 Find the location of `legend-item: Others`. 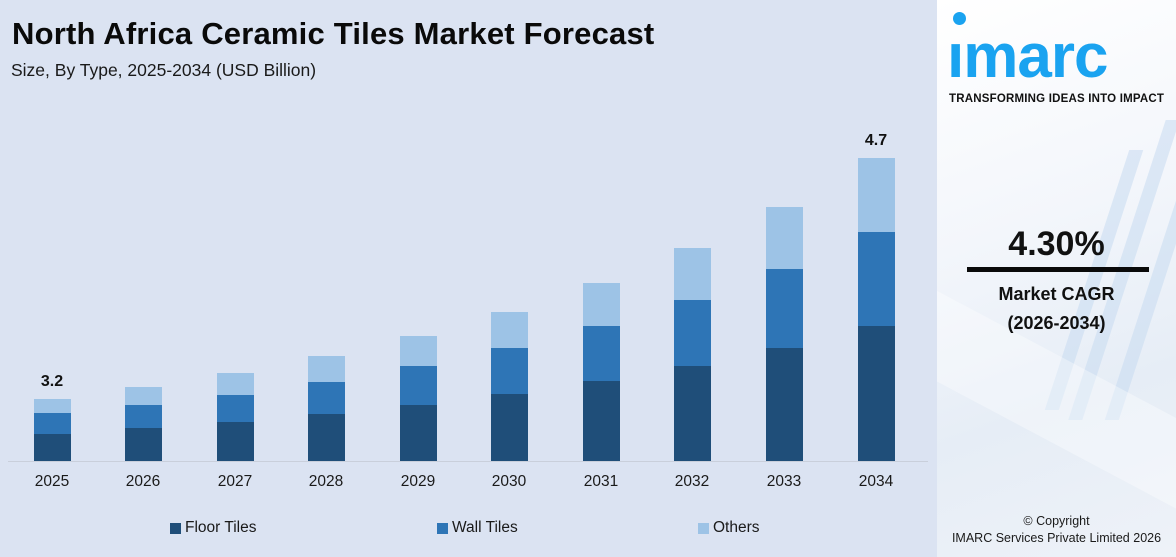

legend-item: Others is located at coordinates (729, 528).